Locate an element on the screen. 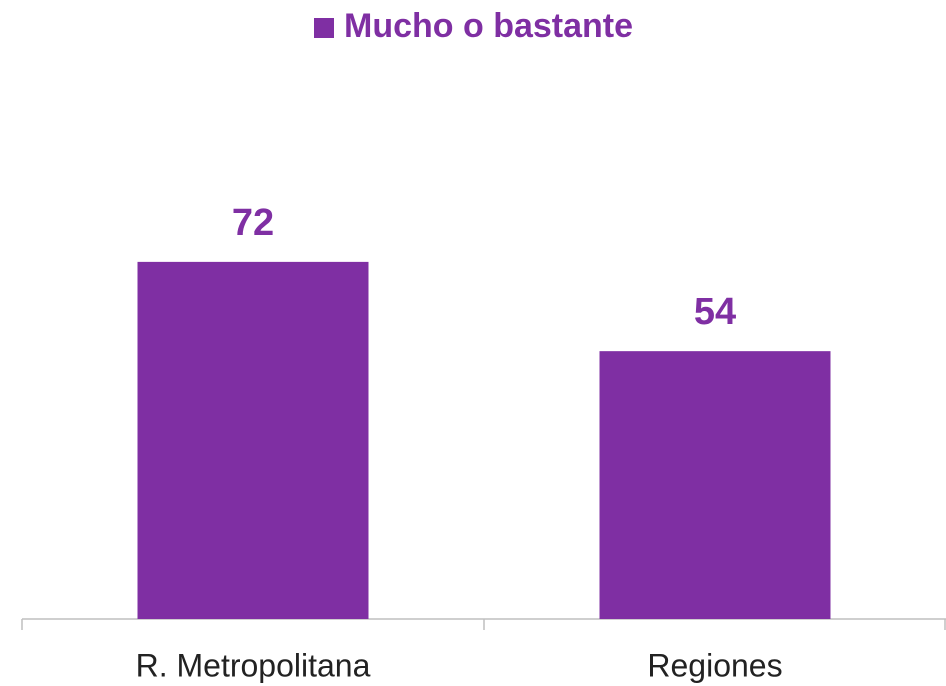 The height and width of the screenshot is (686, 946). legend-text: Mucho o bastante is located at coordinates (488, 26).